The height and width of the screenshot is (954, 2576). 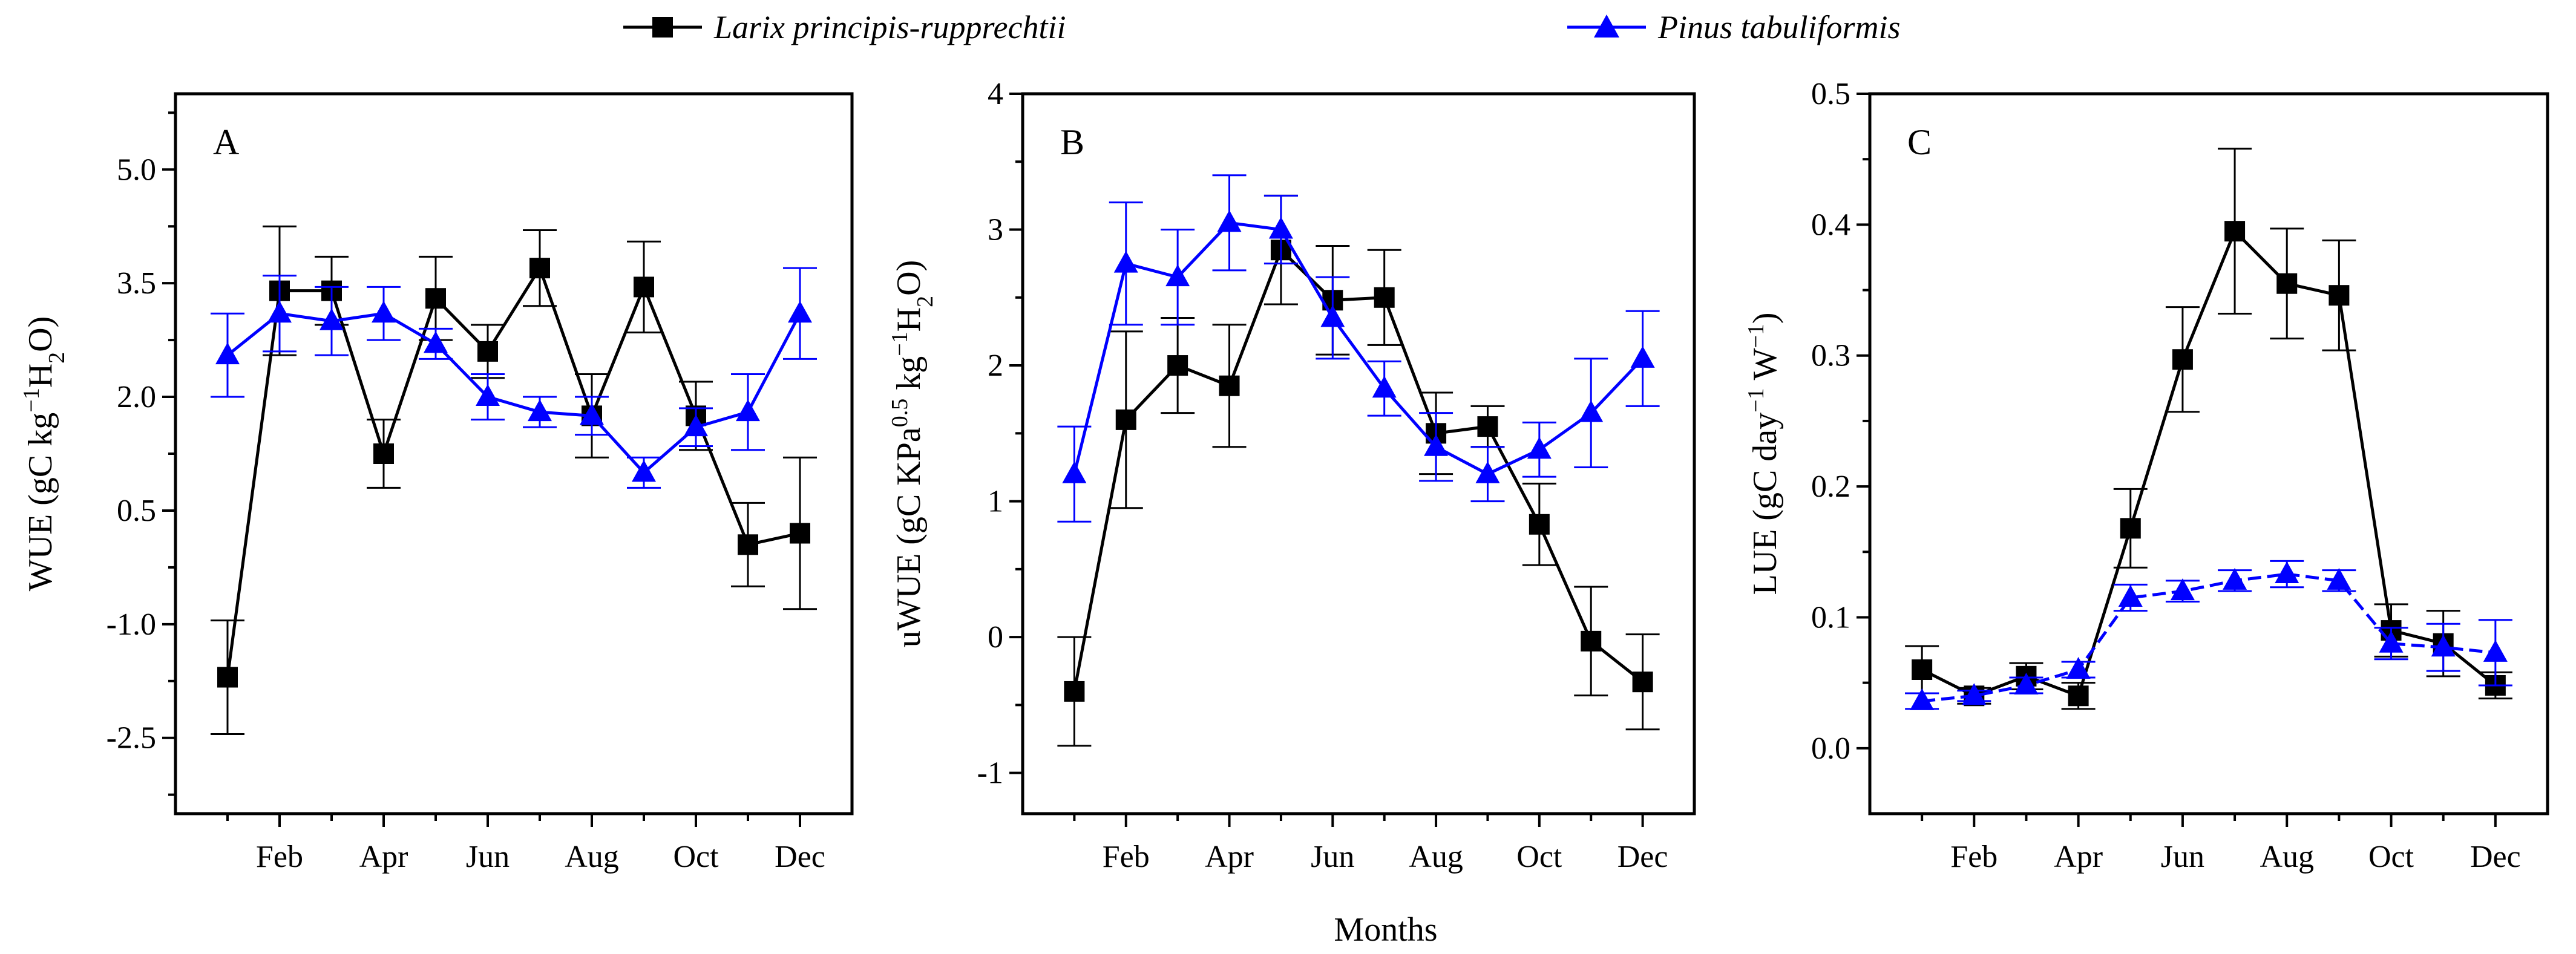 What do you see at coordinates (136, 283) in the screenshot?
I see `y-tick-label-a: 3.5` at bounding box center [136, 283].